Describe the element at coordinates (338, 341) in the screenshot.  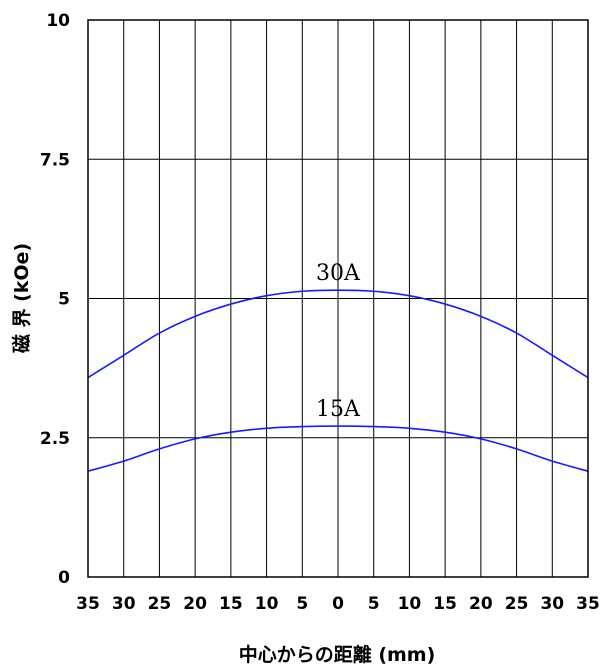
I see `series-labels: 30A 15A` at that location.